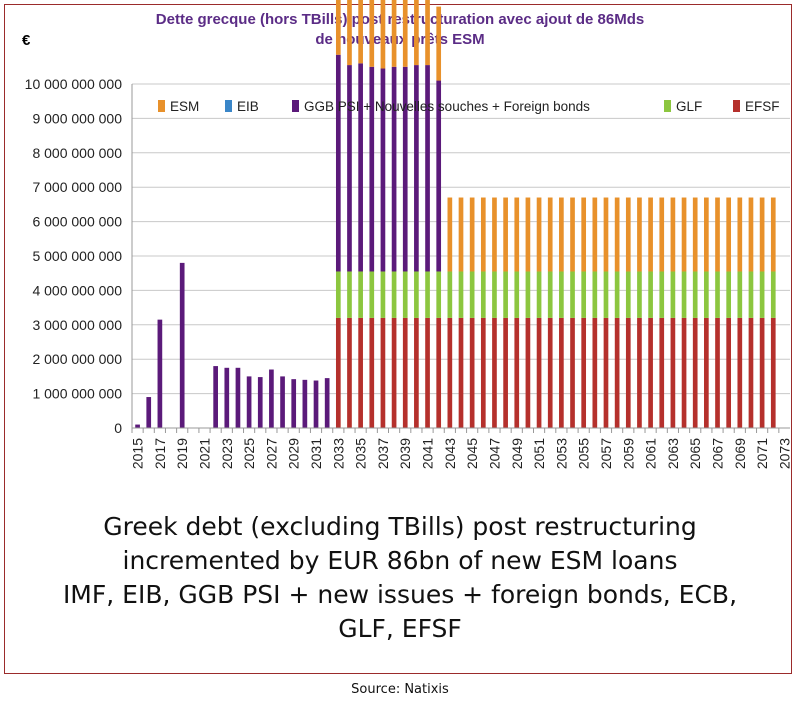 This screenshot has width=800, height=707. What do you see at coordinates (327, 403) in the screenshot?
I see `bar-ggb-2032` at bounding box center [327, 403].